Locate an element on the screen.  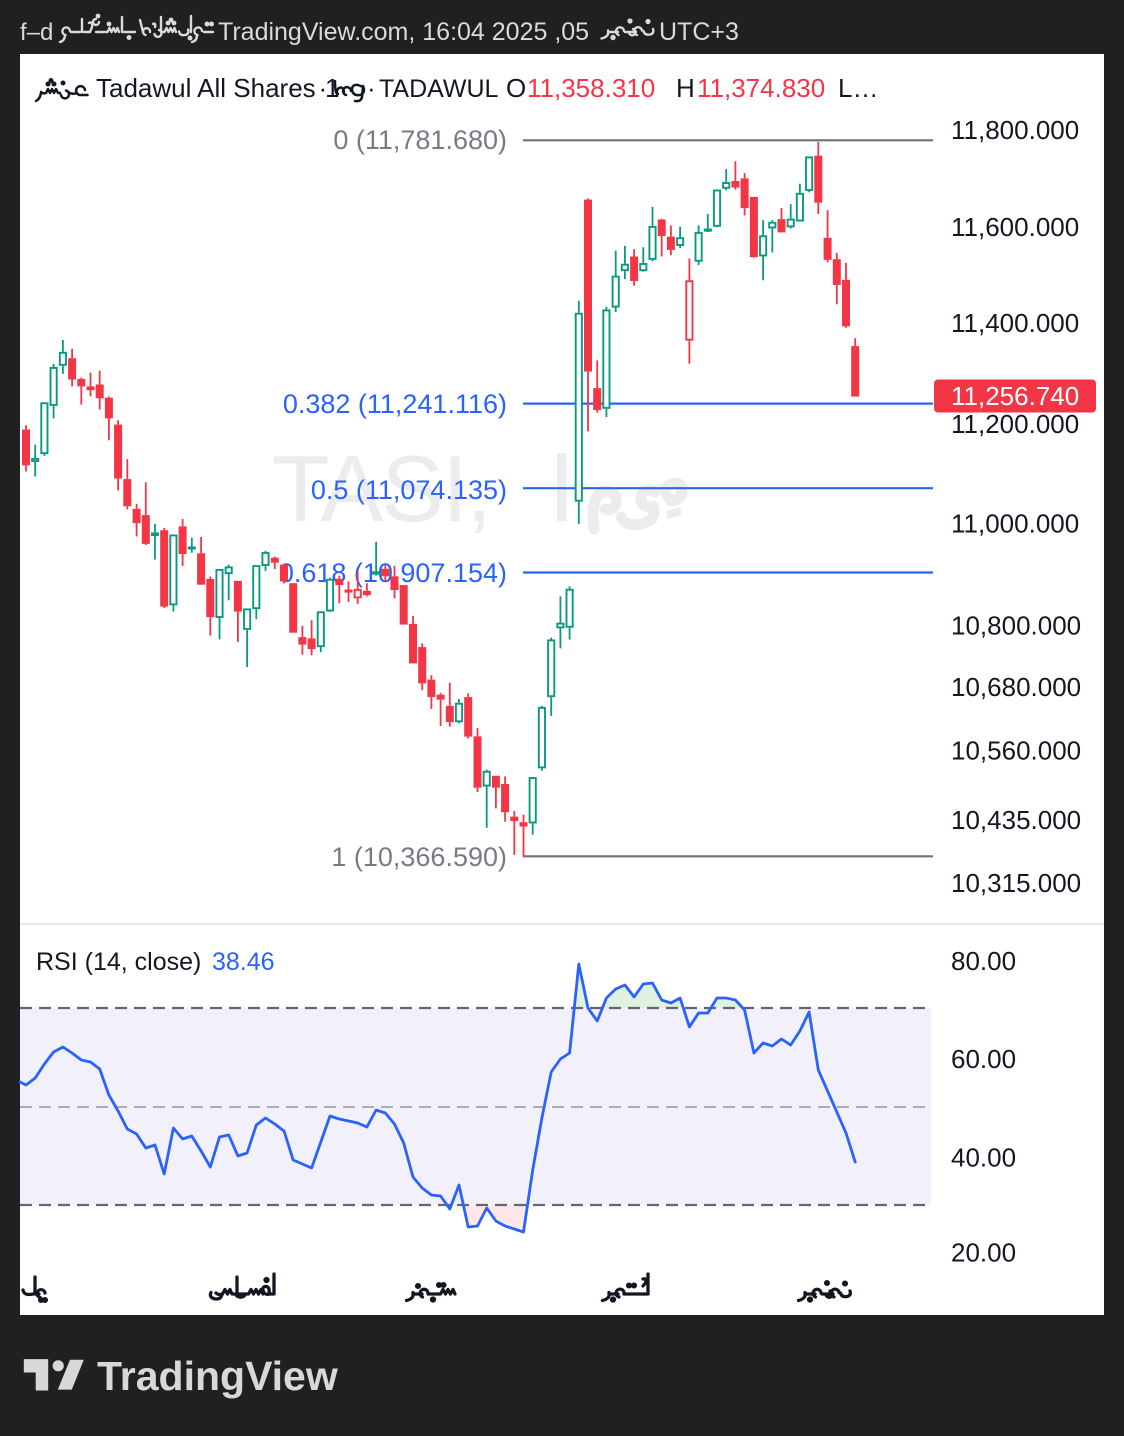
svg-text: UTC+3 is located at coordinates (699, 32).